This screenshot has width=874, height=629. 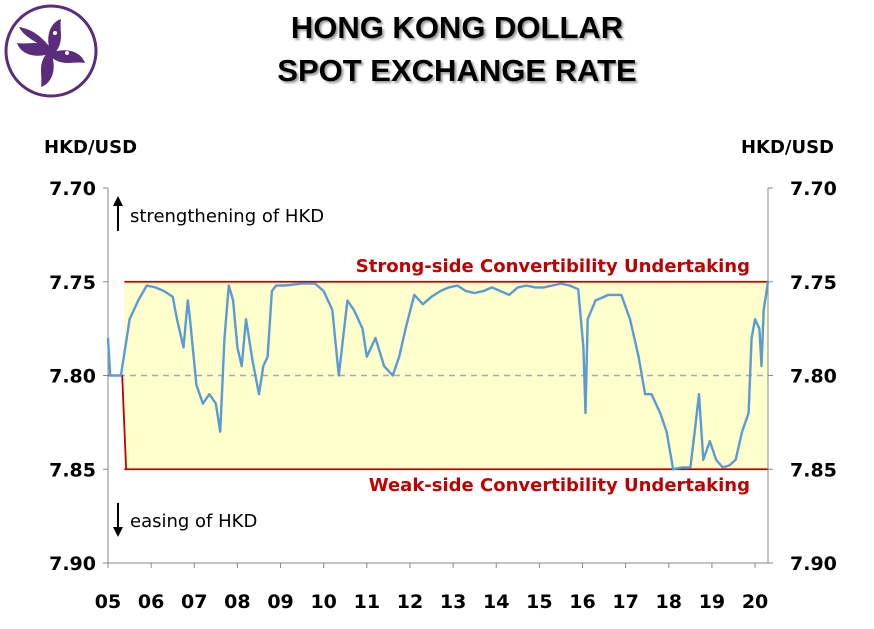 What do you see at coordinates (72, 283) in the screenshot?
I see `y-tick-label-left: 7.75` at bounding box center [72, 283].